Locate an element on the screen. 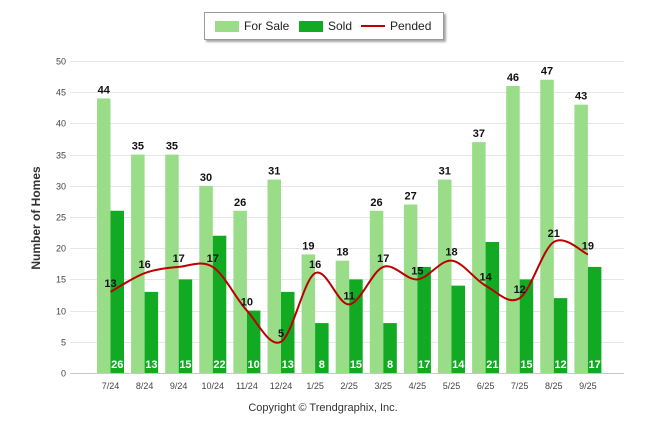  y-axis-ticks: 0 5 10 15 20 25 30 35 40 45 50 is located at coordinates (61, 218).